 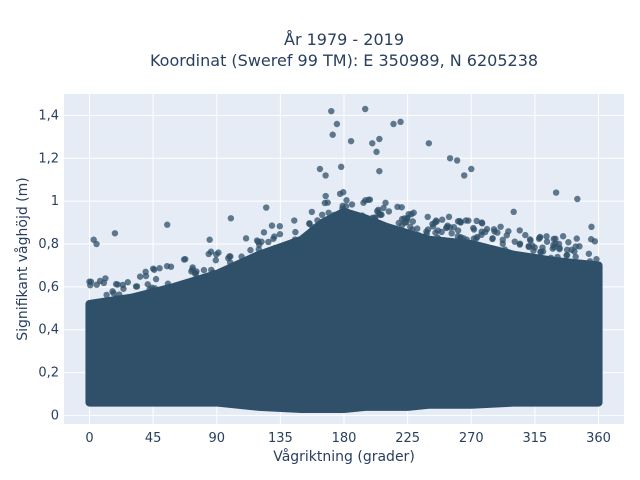 I want to click on x-tick-label: 45, so click(x=153, y=438).